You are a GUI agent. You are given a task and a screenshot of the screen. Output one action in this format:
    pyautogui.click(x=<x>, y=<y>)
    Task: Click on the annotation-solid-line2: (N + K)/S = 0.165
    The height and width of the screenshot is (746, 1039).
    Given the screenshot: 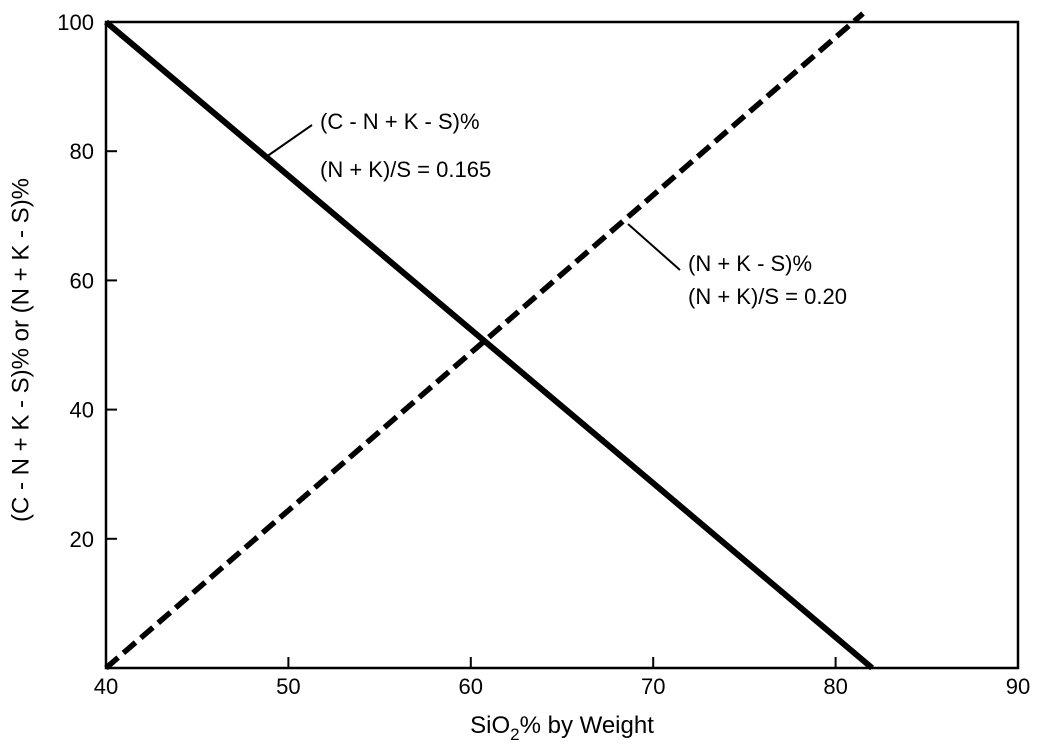 What is the action you would take?
    pyautogui.click(x=405, y=169)
    